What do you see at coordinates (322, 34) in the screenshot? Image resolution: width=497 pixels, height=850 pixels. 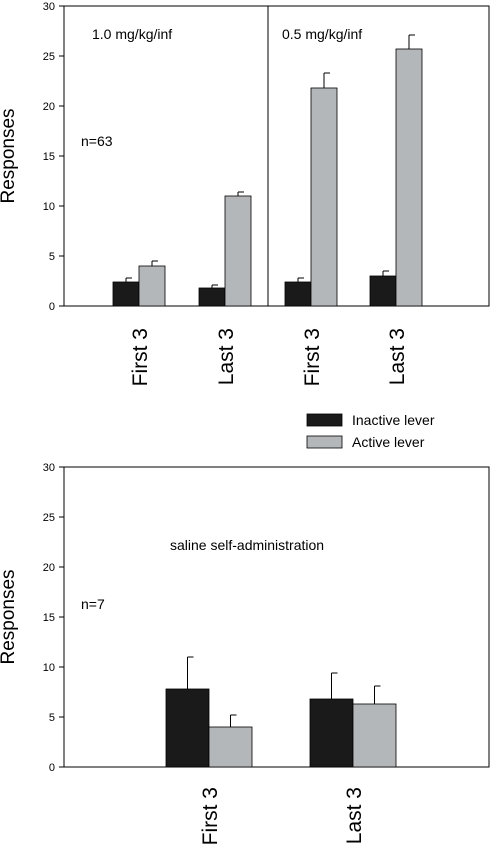 I see `panel-label-right: 0.5 mg/kg/inf` at bounding box center [322, 34].